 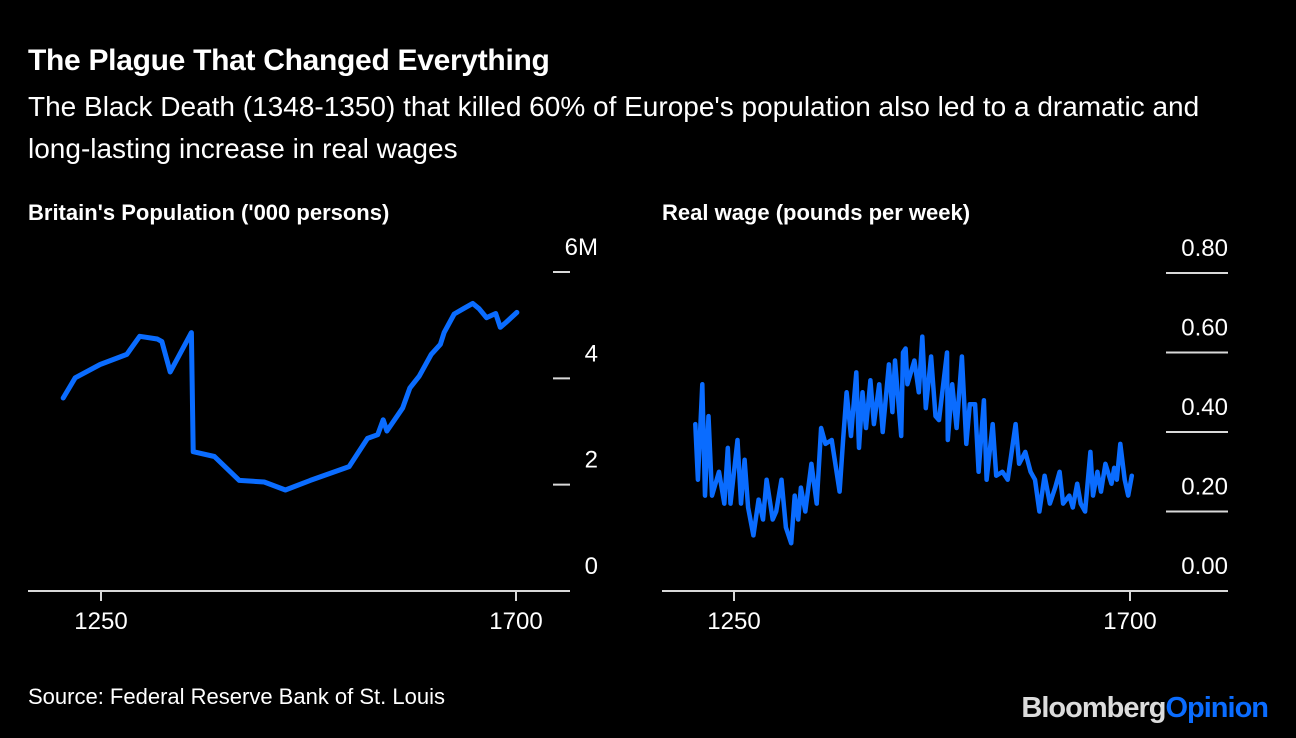 What do you see at coordinates (100, 621) in the screenshot?
I see `population-x-tick-label: 1250` at bounding box center [100, 621].